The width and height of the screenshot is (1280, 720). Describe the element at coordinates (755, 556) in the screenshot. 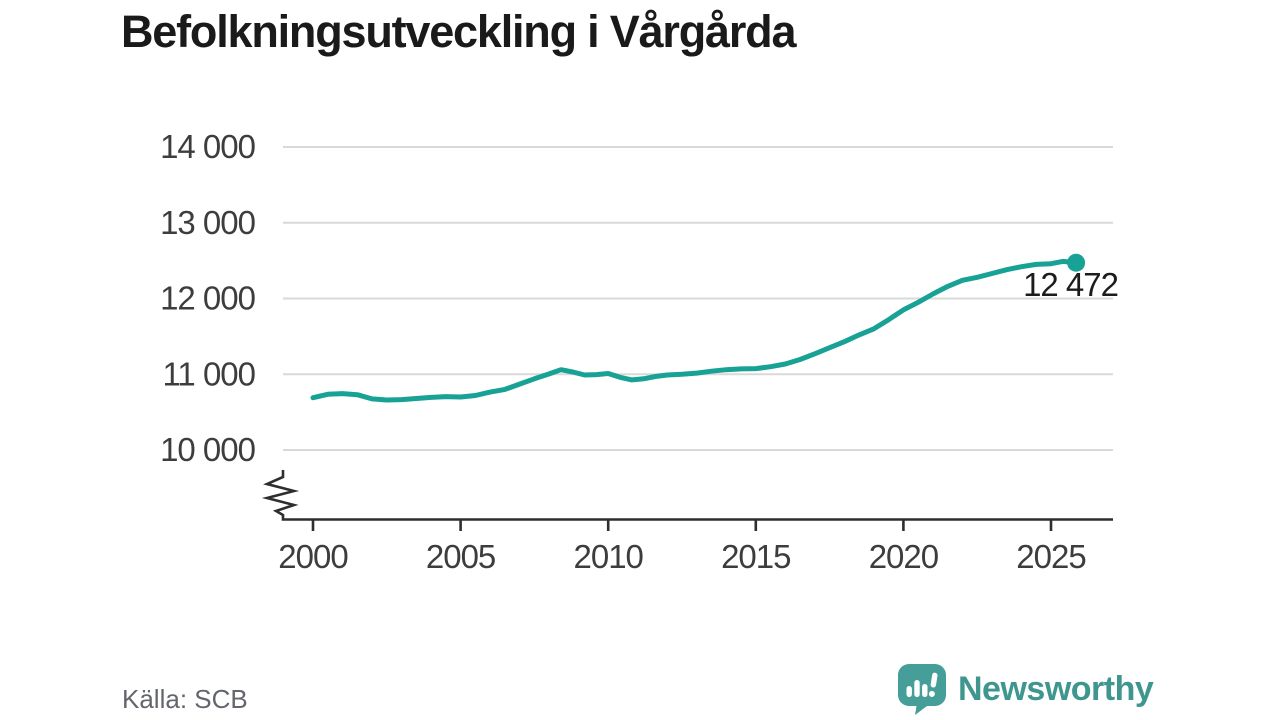

I see `x-tick-label: 2015` at that location.